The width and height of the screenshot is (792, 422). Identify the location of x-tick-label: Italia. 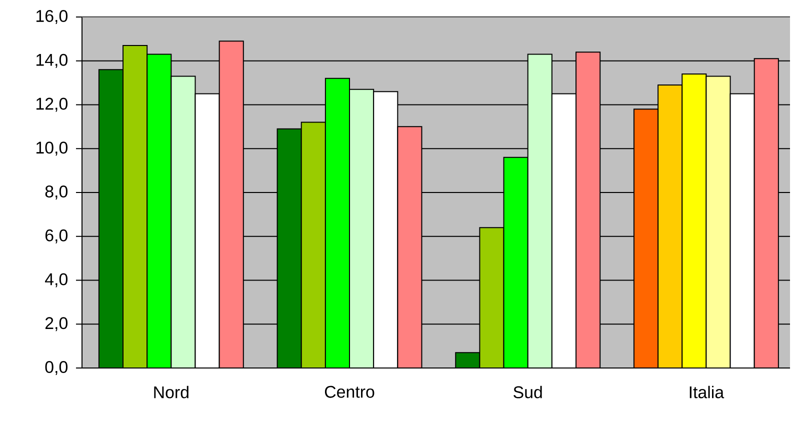
(707, 392).